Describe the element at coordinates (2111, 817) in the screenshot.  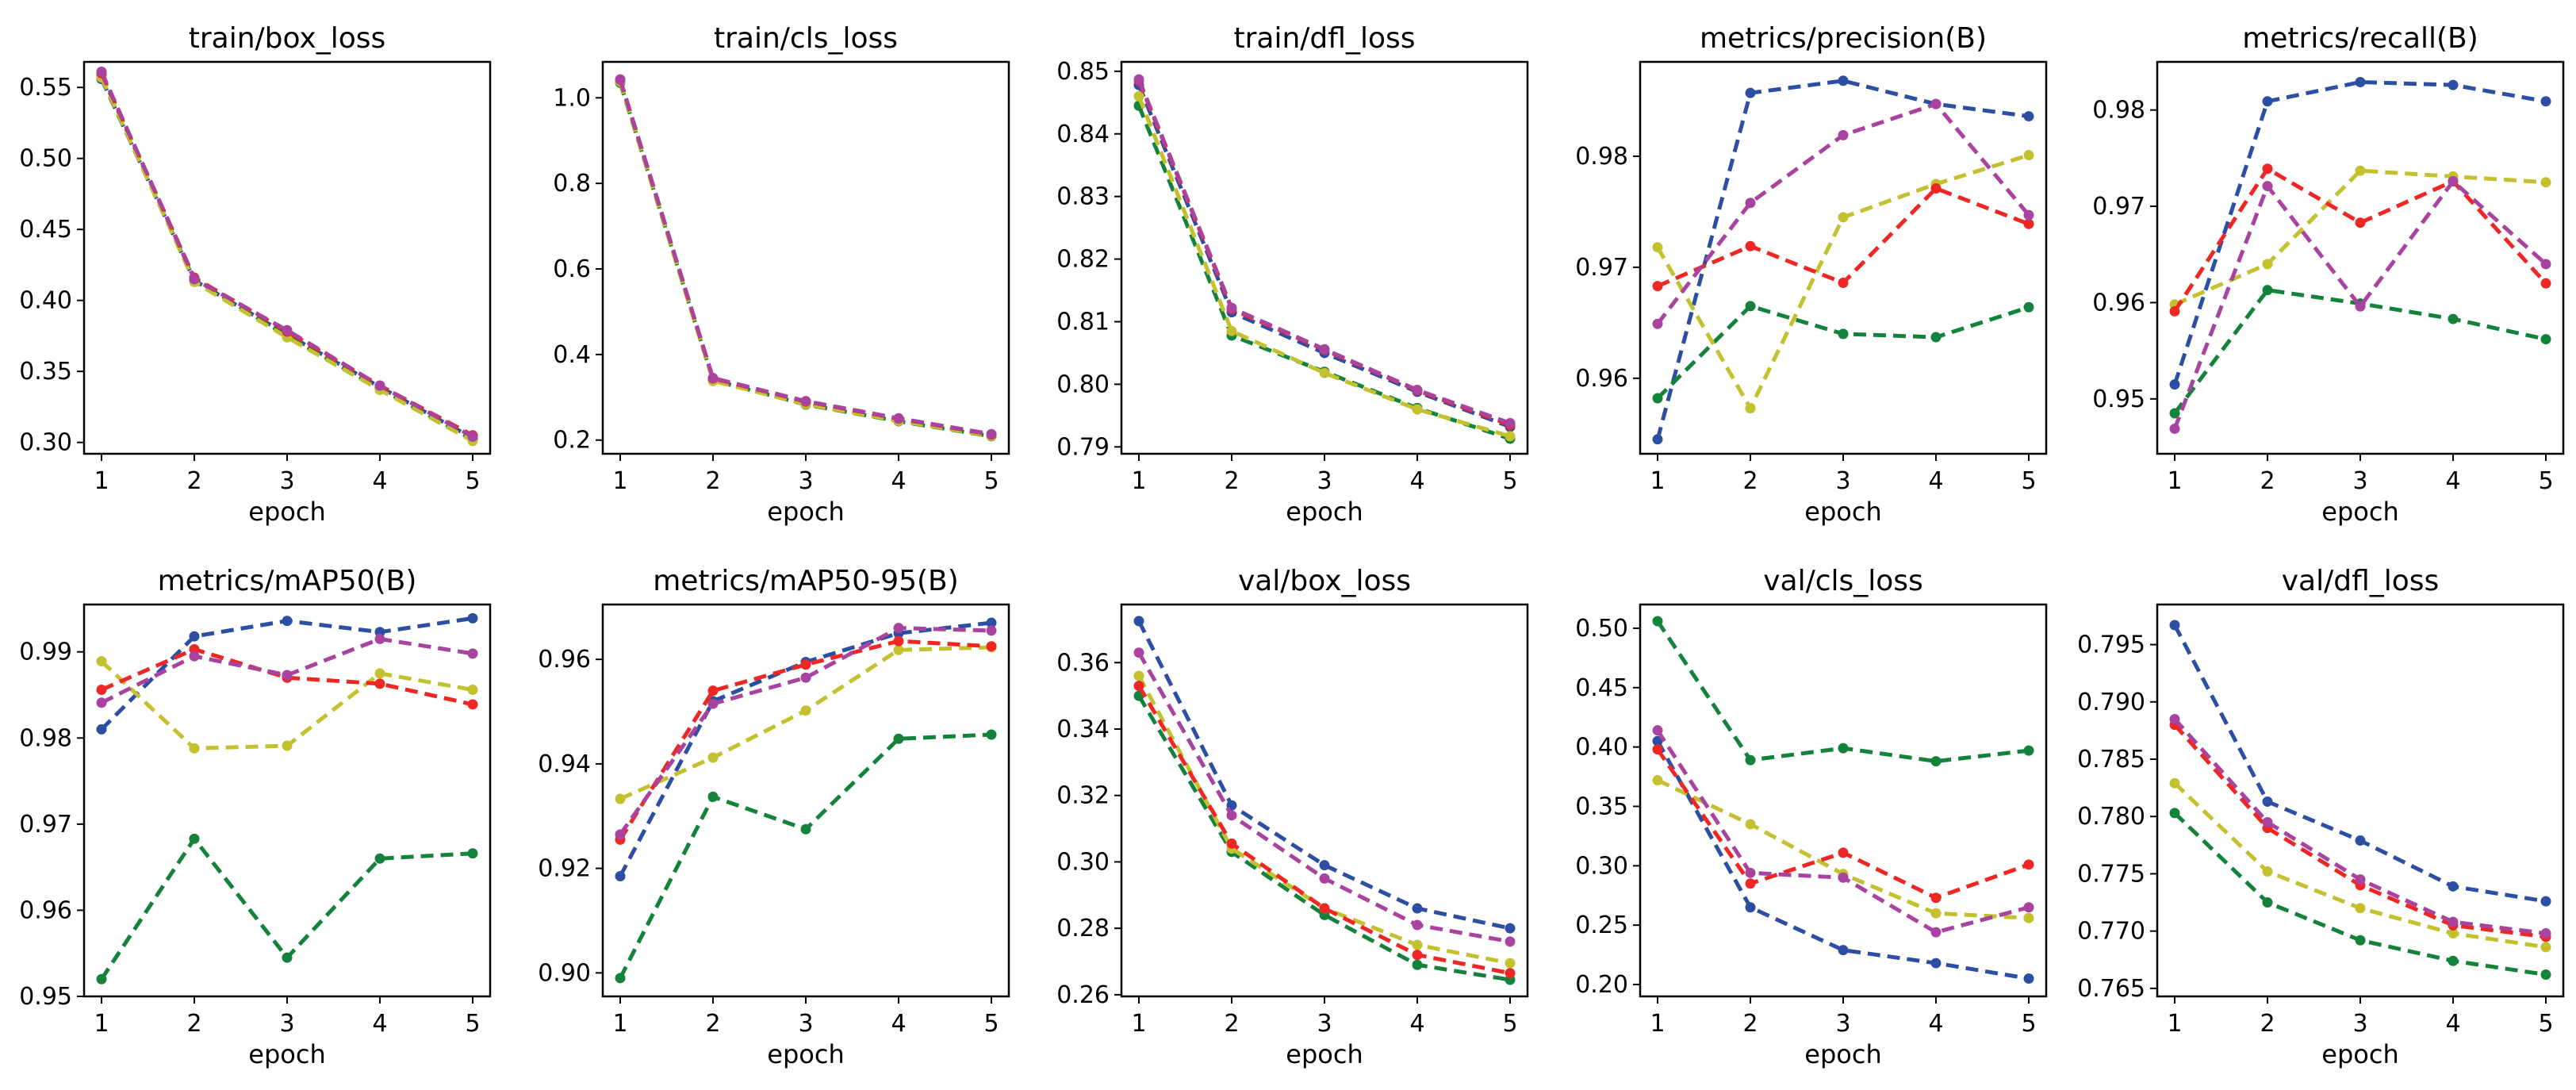
I see `y-tick-label: 0.780` at that location.